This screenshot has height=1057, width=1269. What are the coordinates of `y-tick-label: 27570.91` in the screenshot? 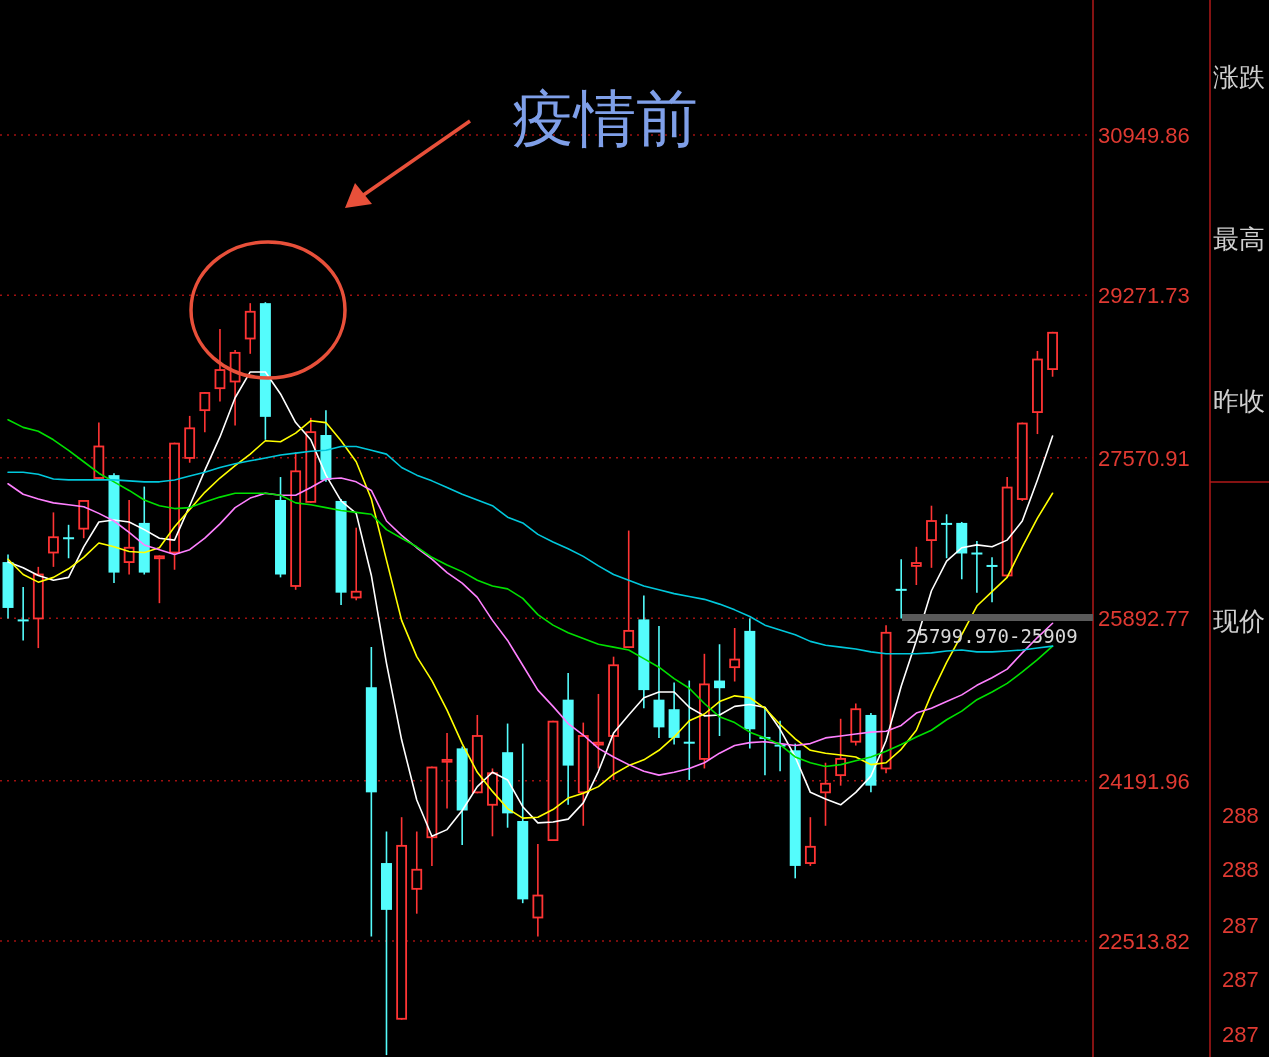 It's located at (1144, 458).